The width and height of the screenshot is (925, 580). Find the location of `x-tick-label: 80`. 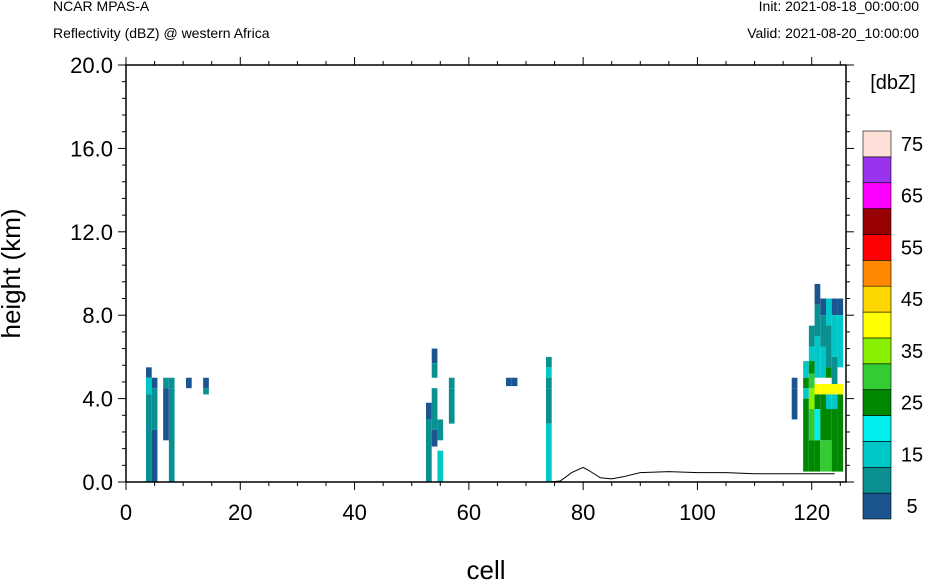

x-tick-label: 80 is located at coordinates (583, 512).